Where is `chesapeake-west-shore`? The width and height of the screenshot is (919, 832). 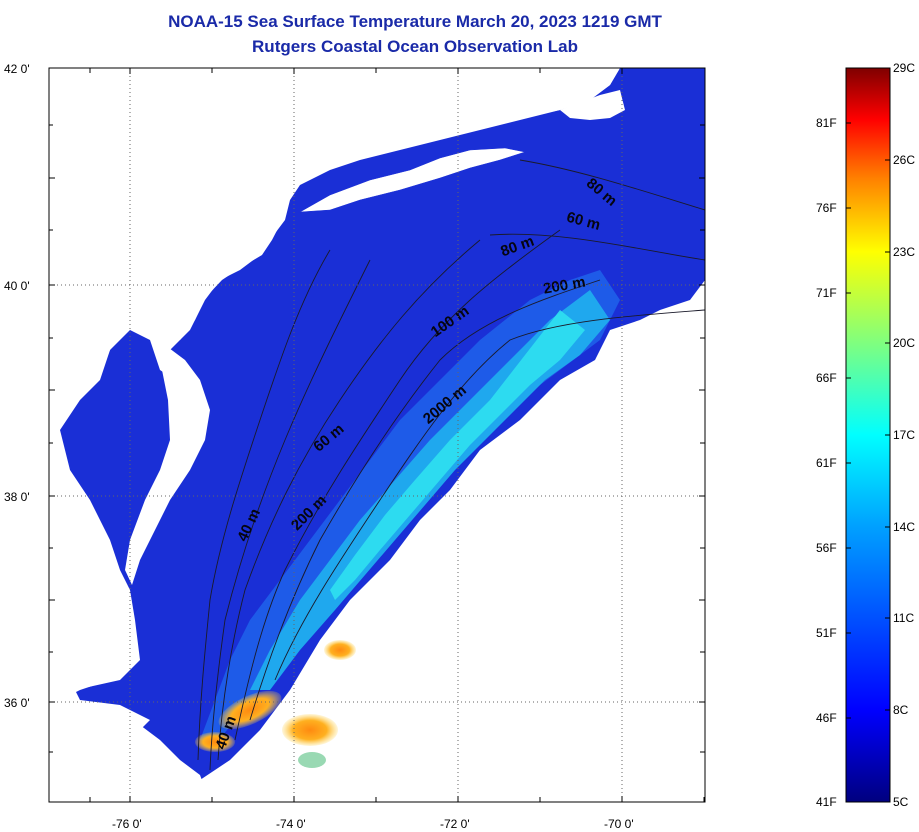 chesapeake-west-shore is located at coordinates (89, 582).